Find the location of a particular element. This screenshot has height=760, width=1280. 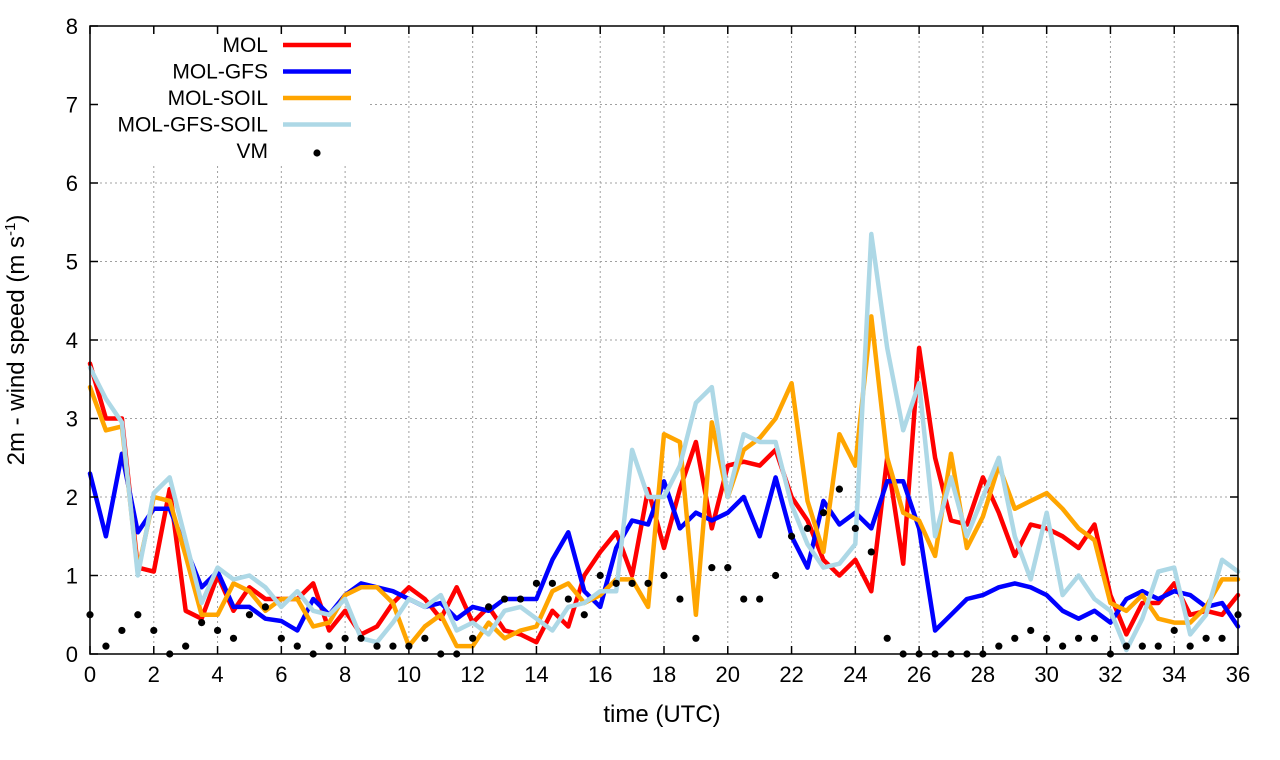

y-axis-title: 2m - wind speed (m s-1) is located at coordinates (16, 340).